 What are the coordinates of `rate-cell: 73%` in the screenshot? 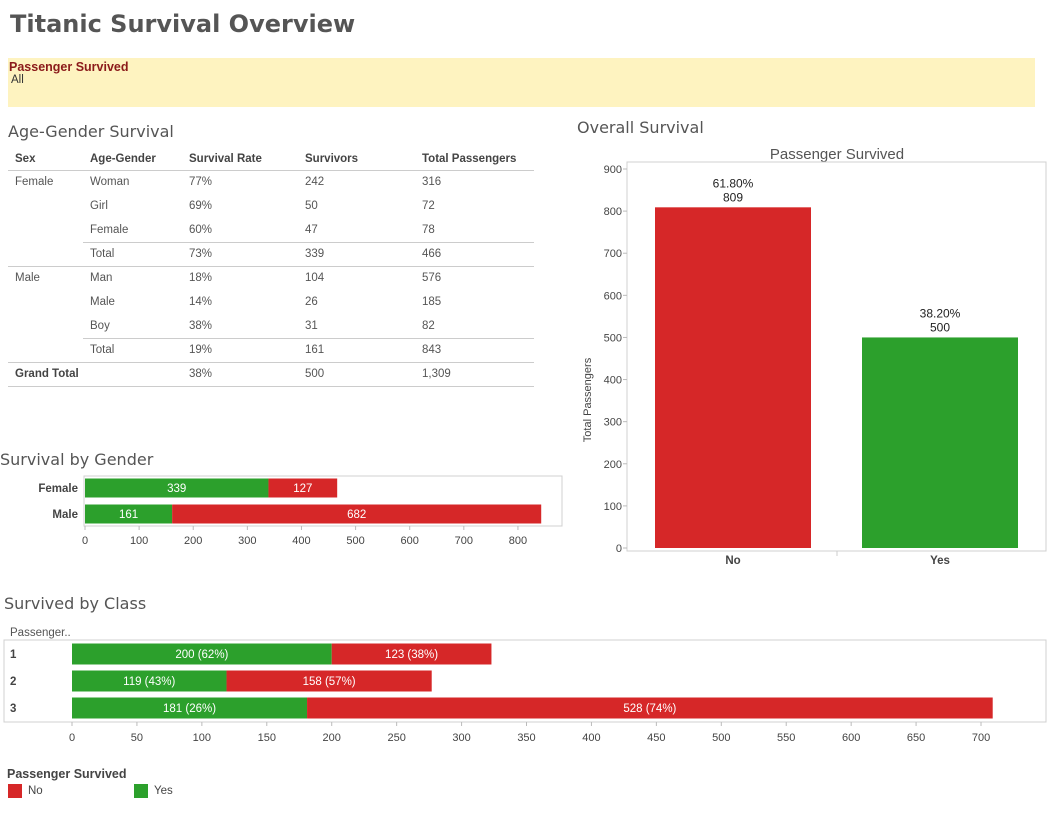 It's located at (240, 254).